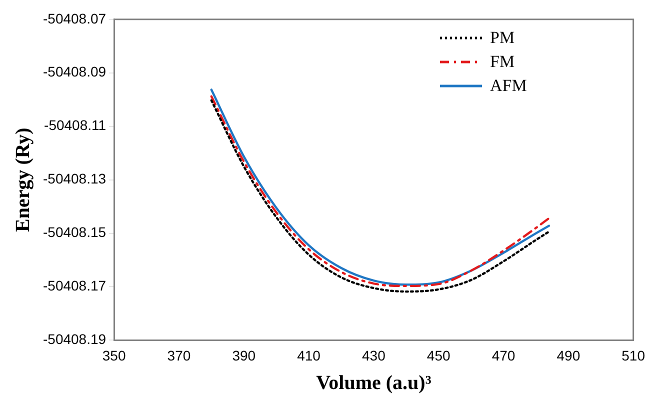  I want to click on y-tick-label: -50408.13, so click(74, 178).